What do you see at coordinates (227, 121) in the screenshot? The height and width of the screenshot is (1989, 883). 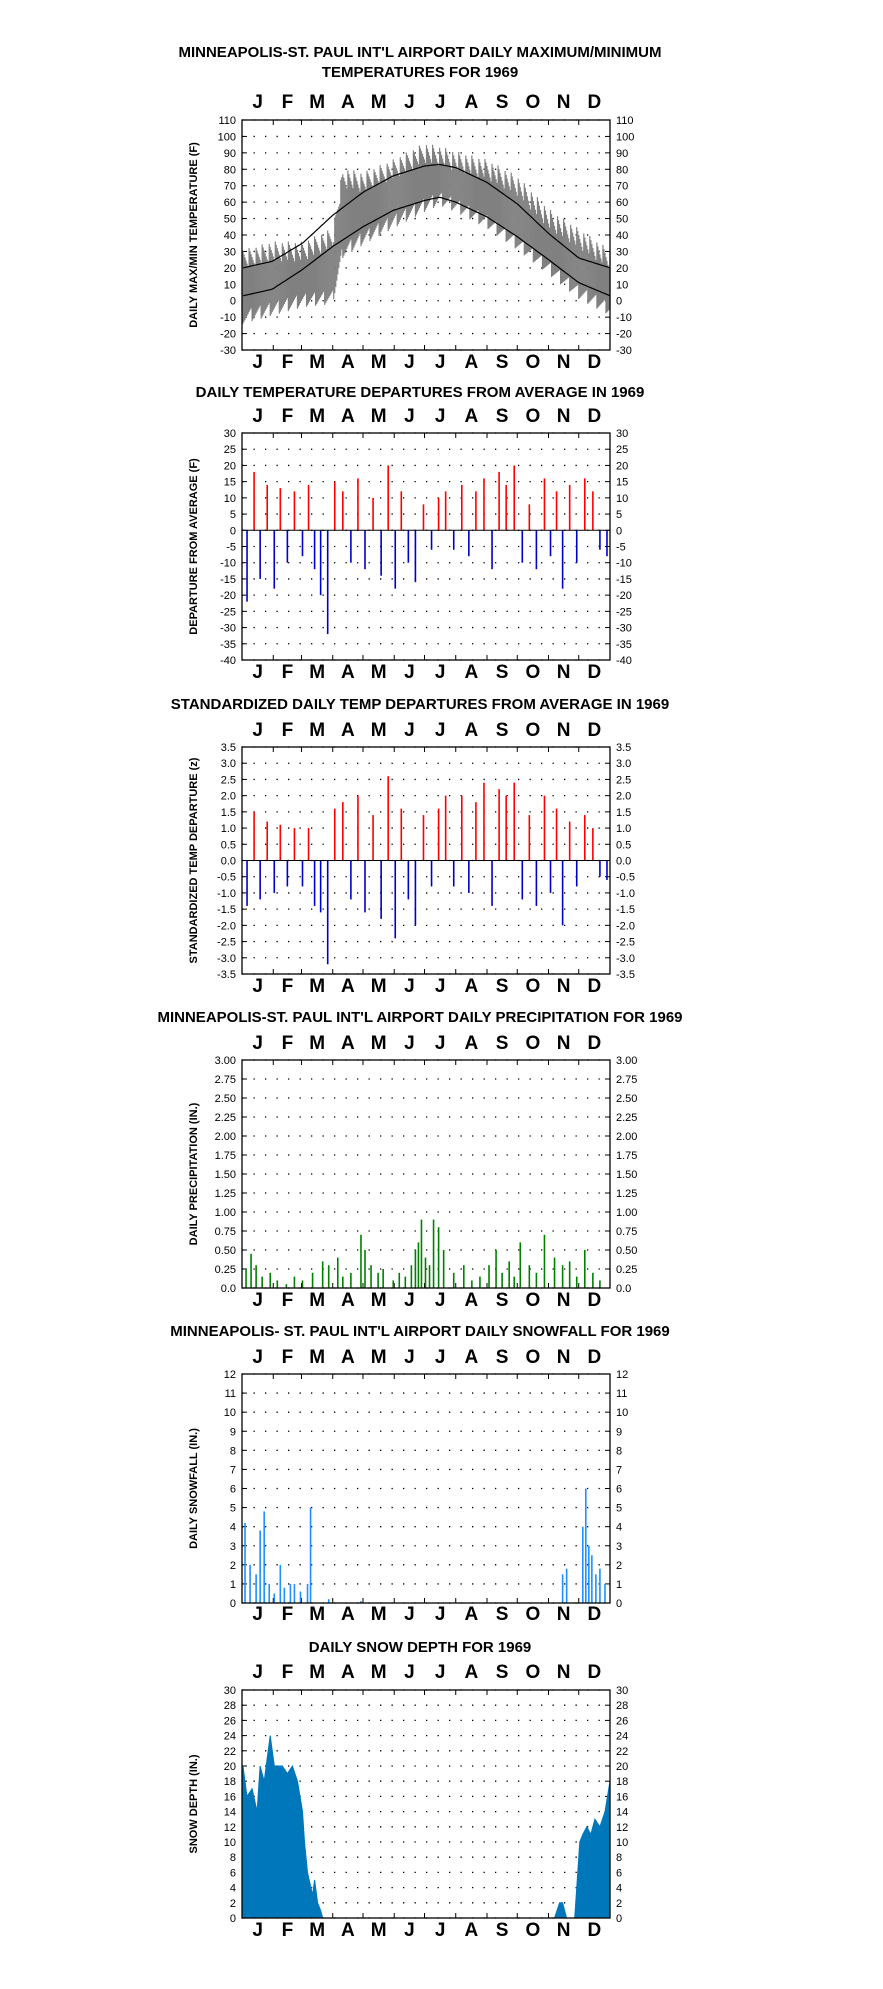 I see `ytick-label-left: 110` at bounding box center [227, 121].